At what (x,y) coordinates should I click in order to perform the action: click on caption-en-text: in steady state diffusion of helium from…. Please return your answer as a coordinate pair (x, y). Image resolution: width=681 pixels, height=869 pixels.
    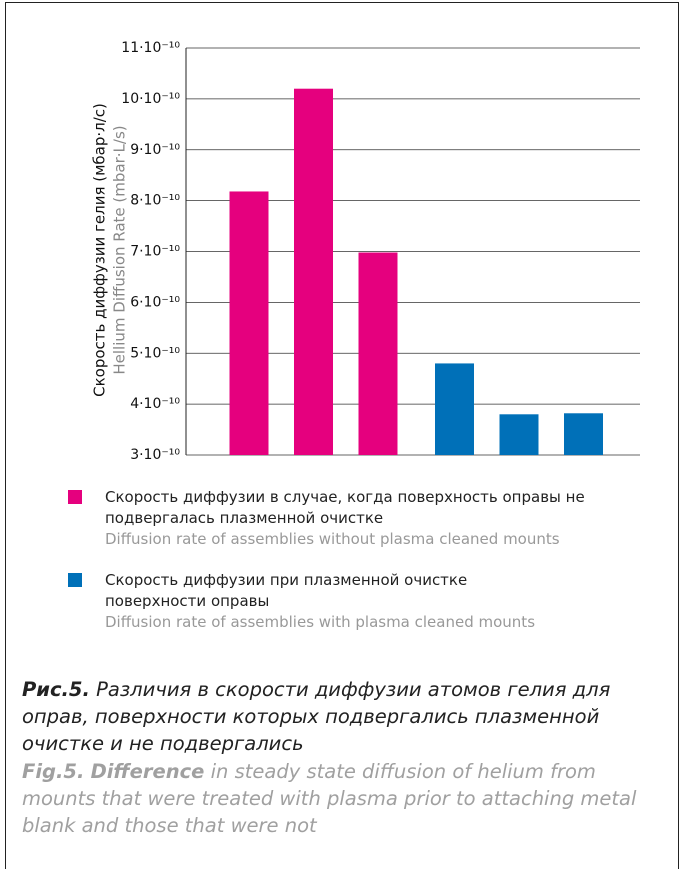
    Looking at the image, I should click on (329, 798).